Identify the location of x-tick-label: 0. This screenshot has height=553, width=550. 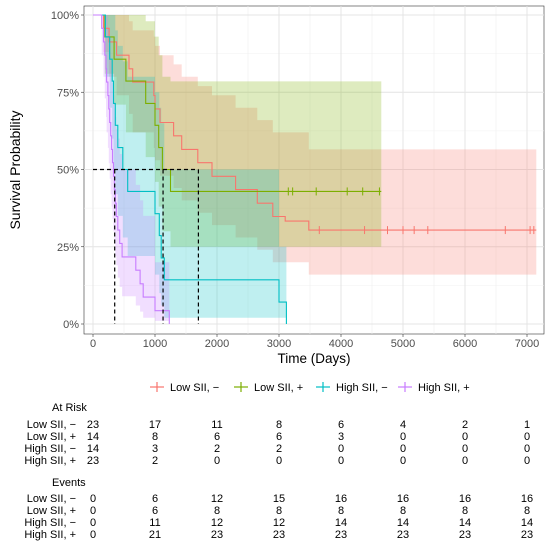
(93, 344).